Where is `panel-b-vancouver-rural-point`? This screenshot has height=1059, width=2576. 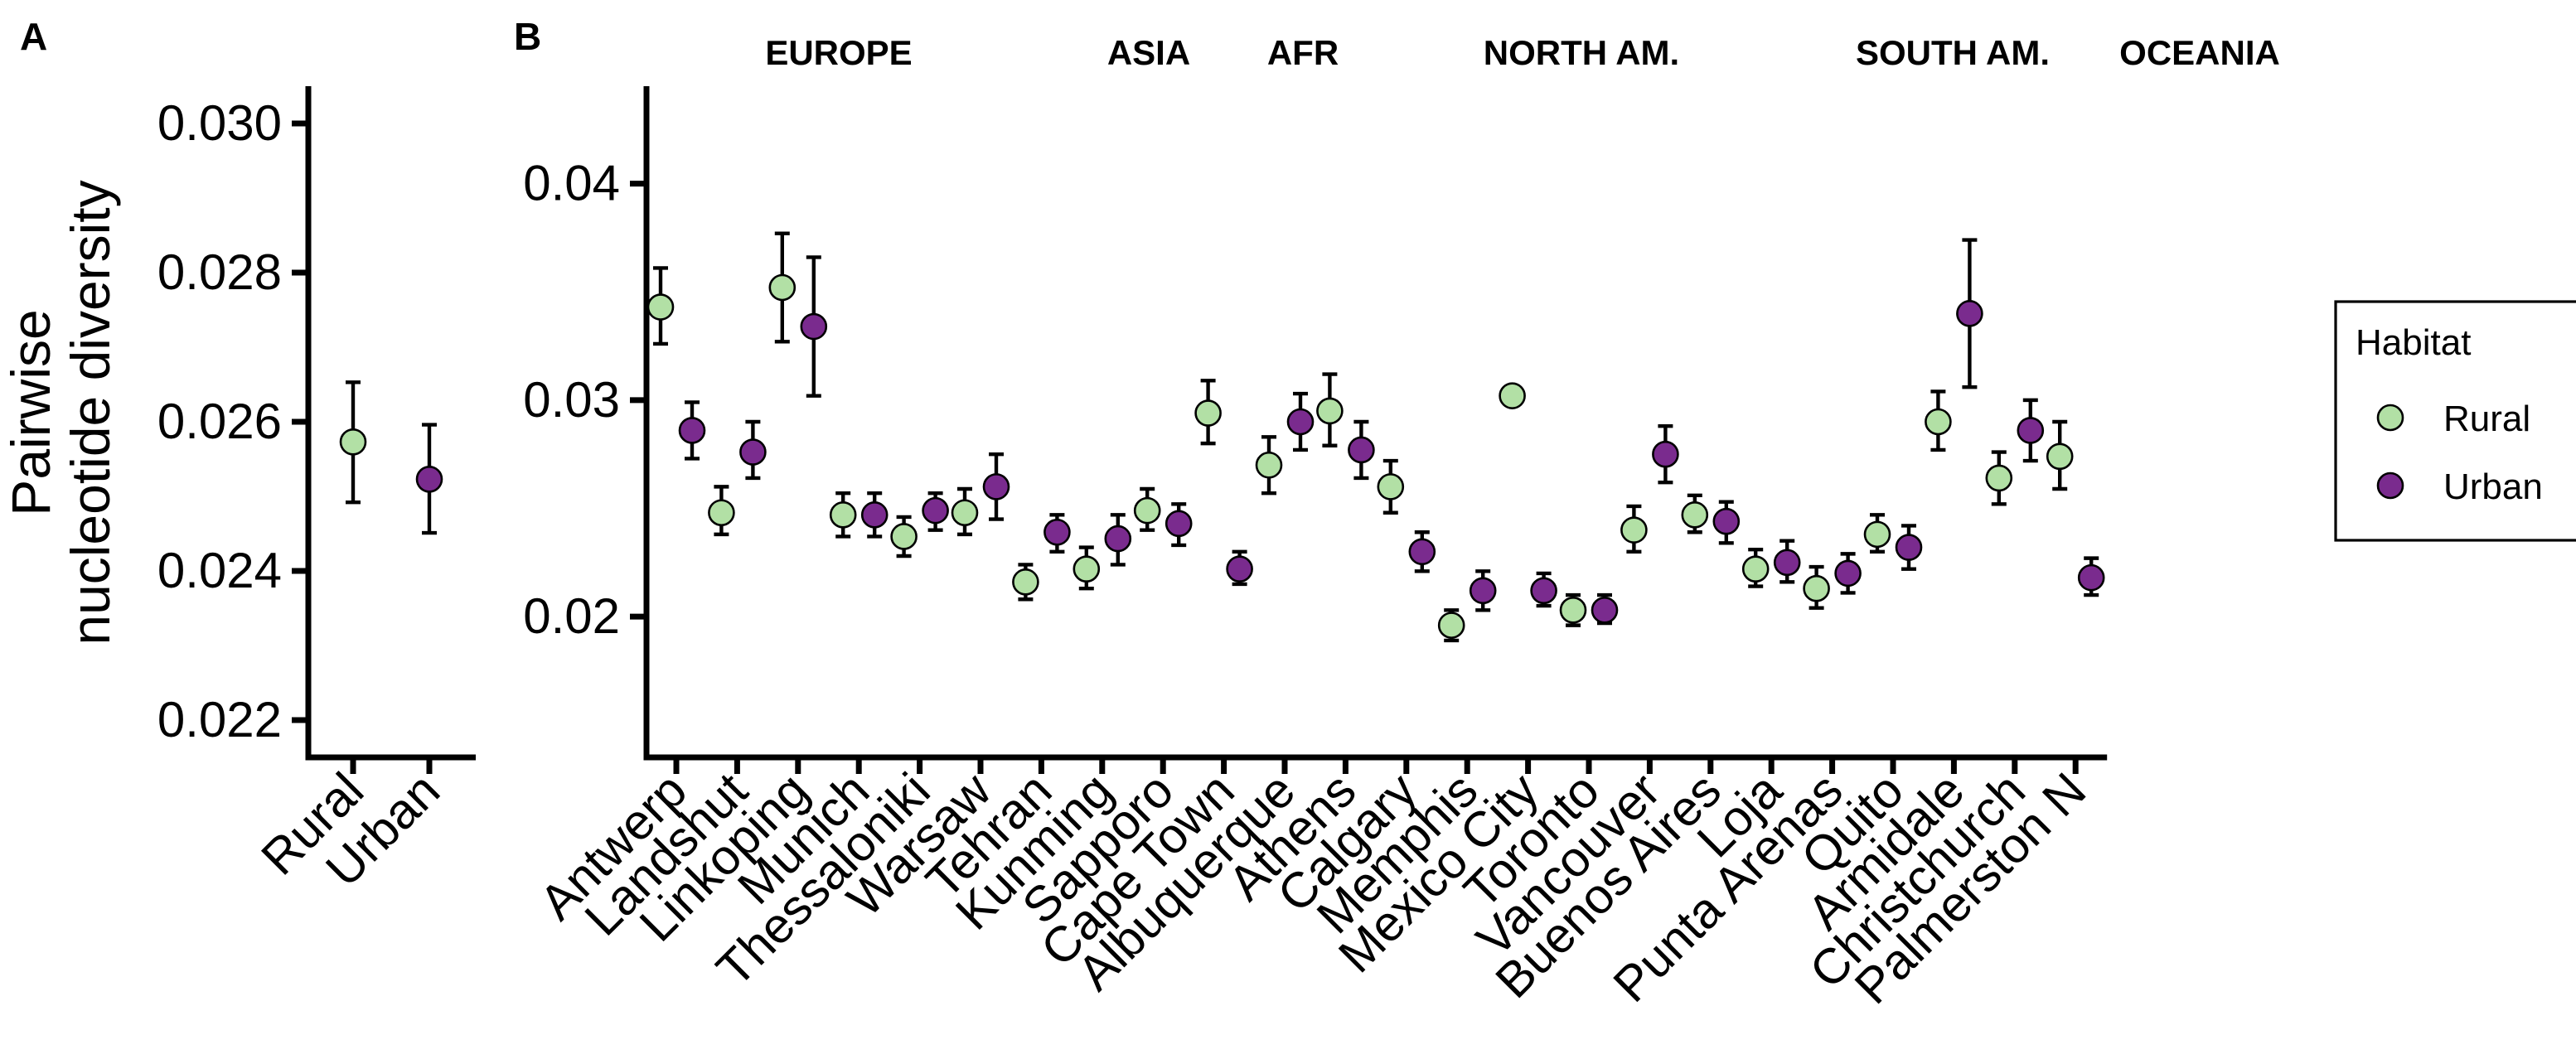
panel-b-vancouver-rural-point is located at coordinates (1634, 530).